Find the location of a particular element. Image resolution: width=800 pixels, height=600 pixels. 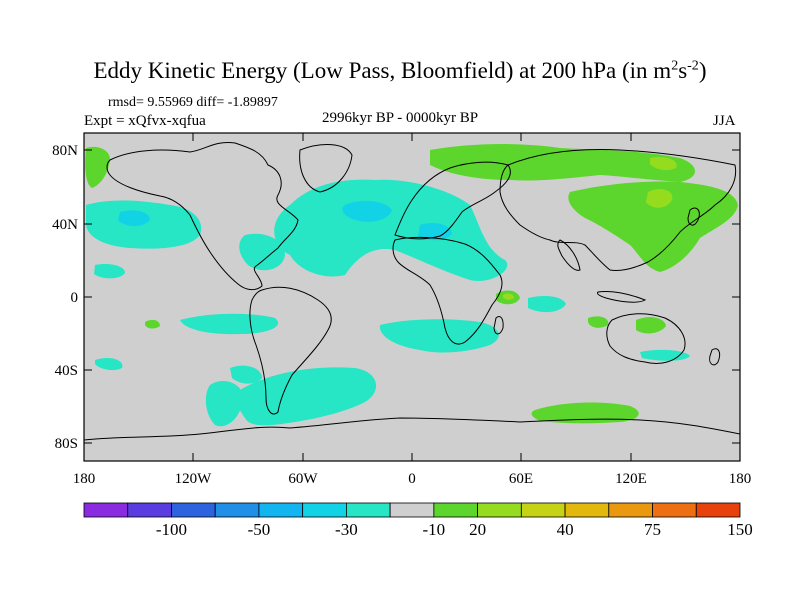

southwest-pacific-negative-region is located at coordinates (109, 364).